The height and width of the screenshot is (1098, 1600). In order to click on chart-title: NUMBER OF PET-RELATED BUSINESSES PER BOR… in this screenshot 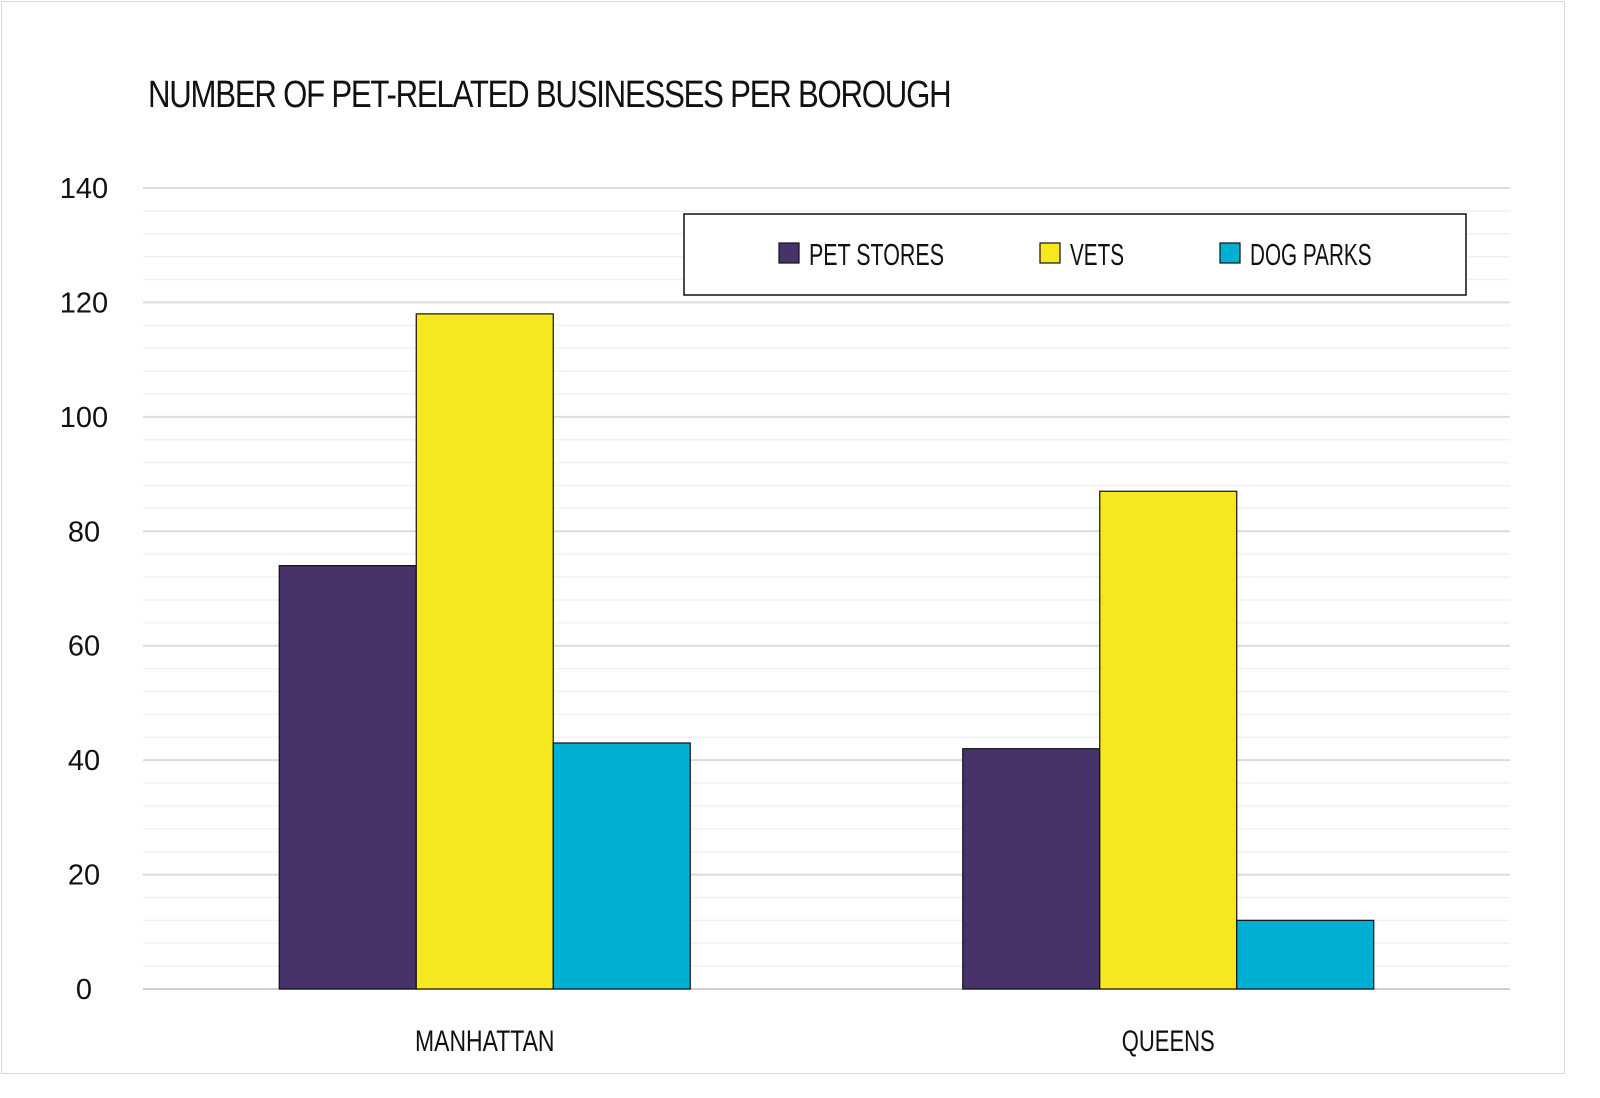, I will do `click(550, 95)`.